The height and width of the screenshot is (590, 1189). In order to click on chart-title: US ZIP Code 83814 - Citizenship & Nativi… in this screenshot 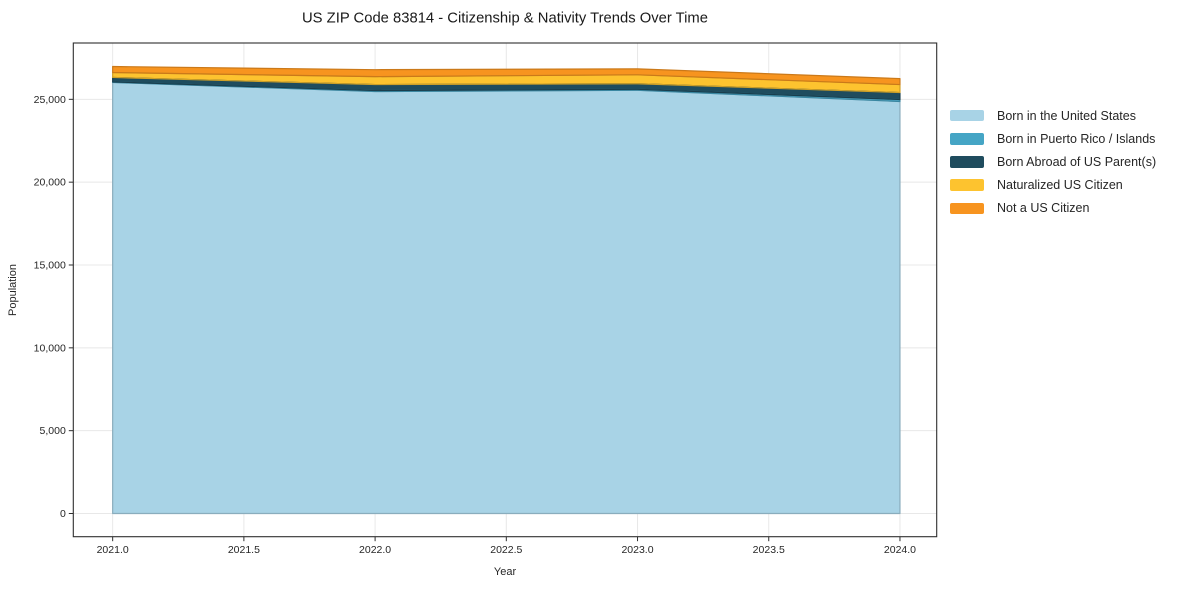, I will do `click(505, 19)`.